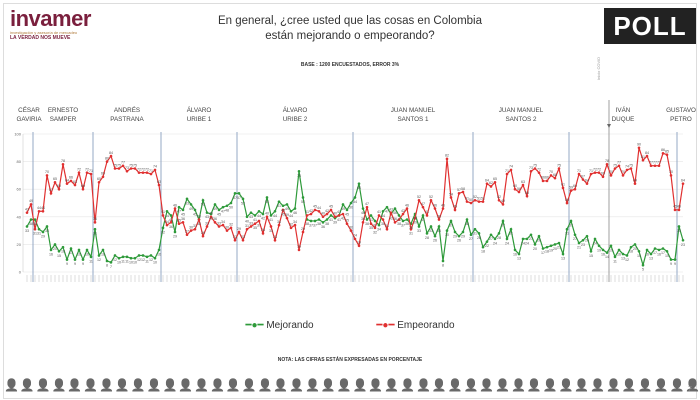 The height and width of the screenshot is (400, 700). I want to click on mejorando-data-label: 17, so click(543, 253).